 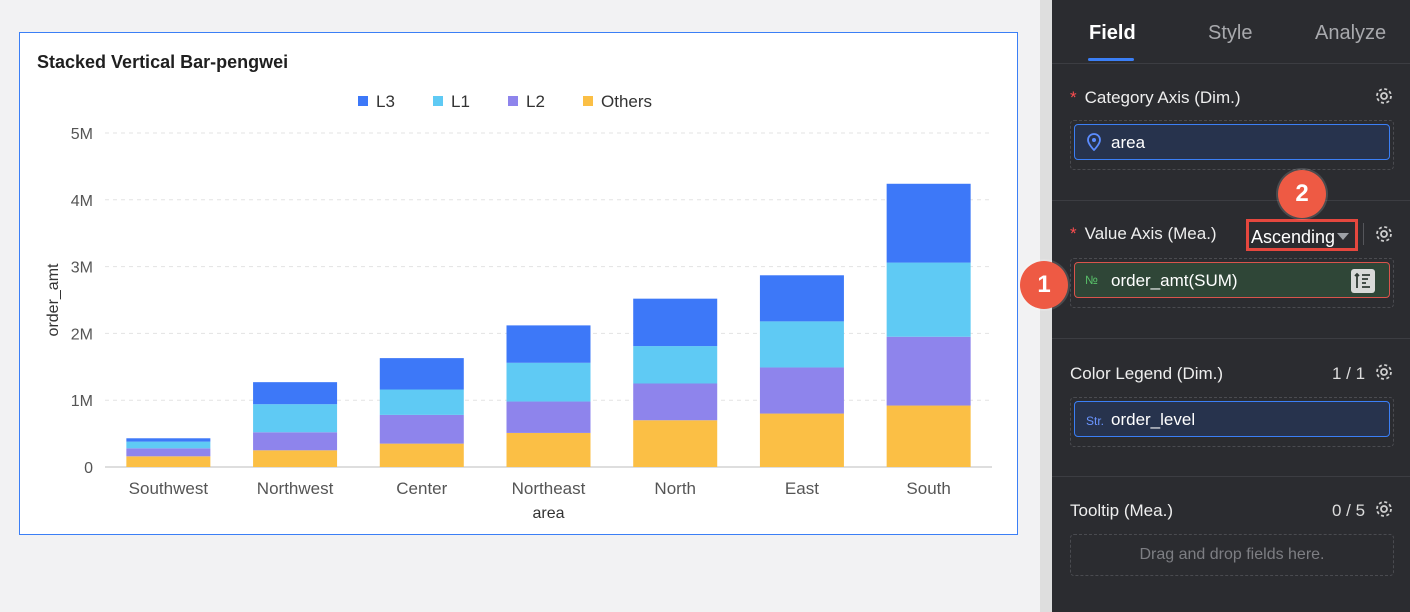 I want to click on color-legend-label: Color Legend (Dim.), so click(x=1147, y=373).